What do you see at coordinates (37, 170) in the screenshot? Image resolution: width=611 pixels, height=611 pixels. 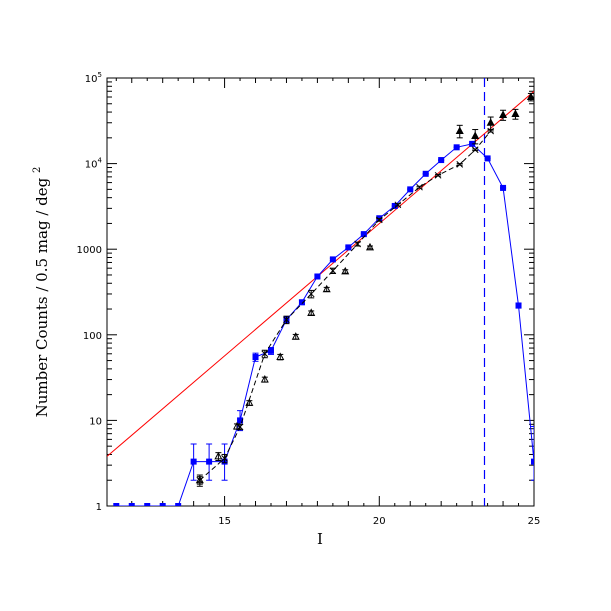 I see `y-axis-label-exponent: 2` at bounding box center [37, 170].